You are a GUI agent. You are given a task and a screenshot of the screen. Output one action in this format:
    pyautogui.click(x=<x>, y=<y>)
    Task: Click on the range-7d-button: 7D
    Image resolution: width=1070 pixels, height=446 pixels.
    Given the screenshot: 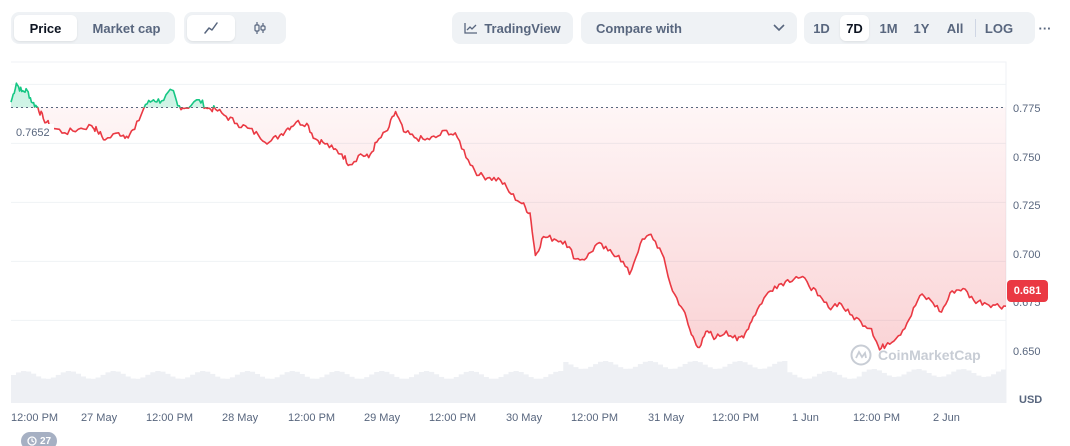 What is the action you would take?
    pyautogui.click(x=854, y=28)
    